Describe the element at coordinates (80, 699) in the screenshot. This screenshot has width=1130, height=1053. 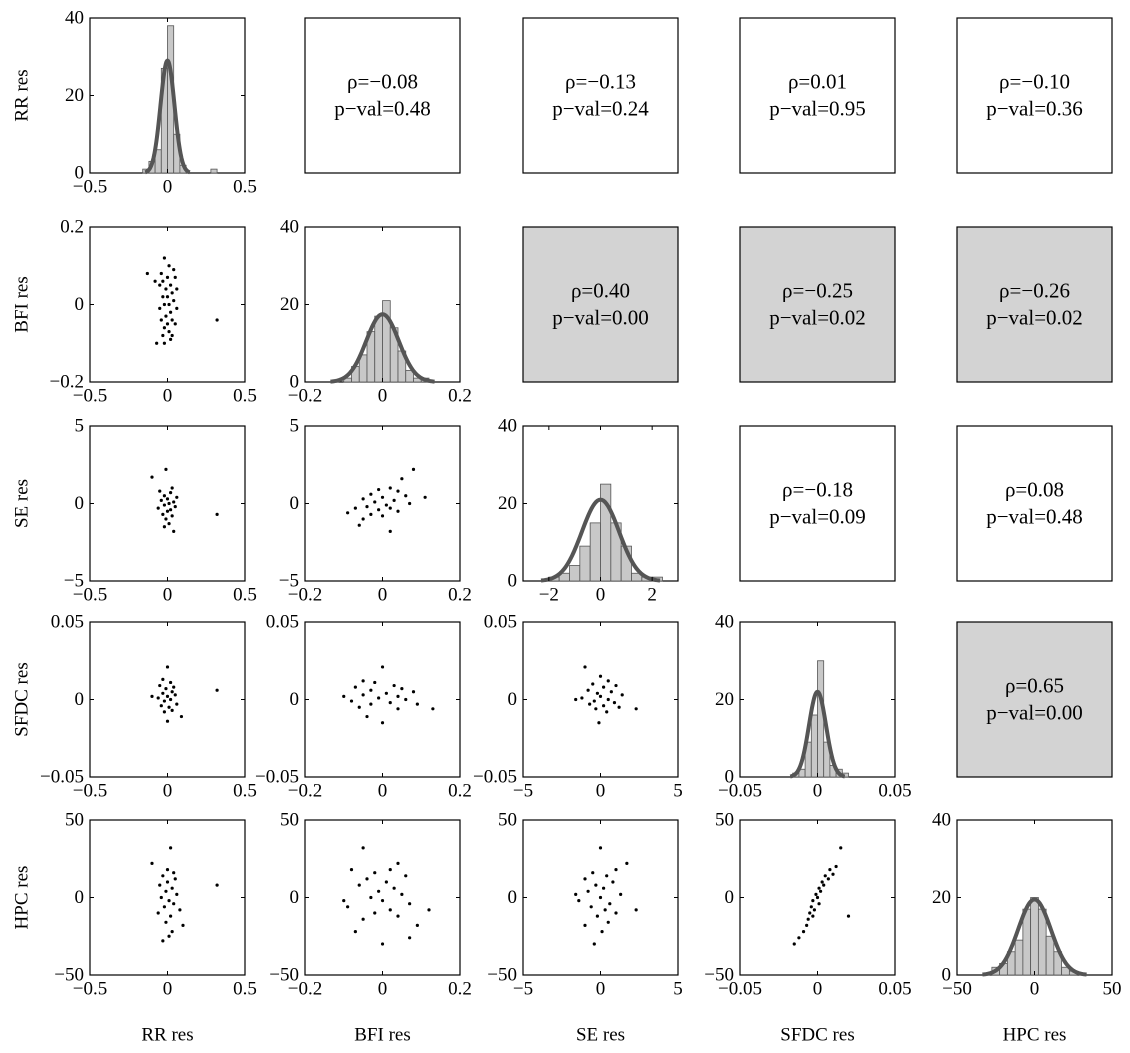
I see `y-tick-label: 0` at that location.